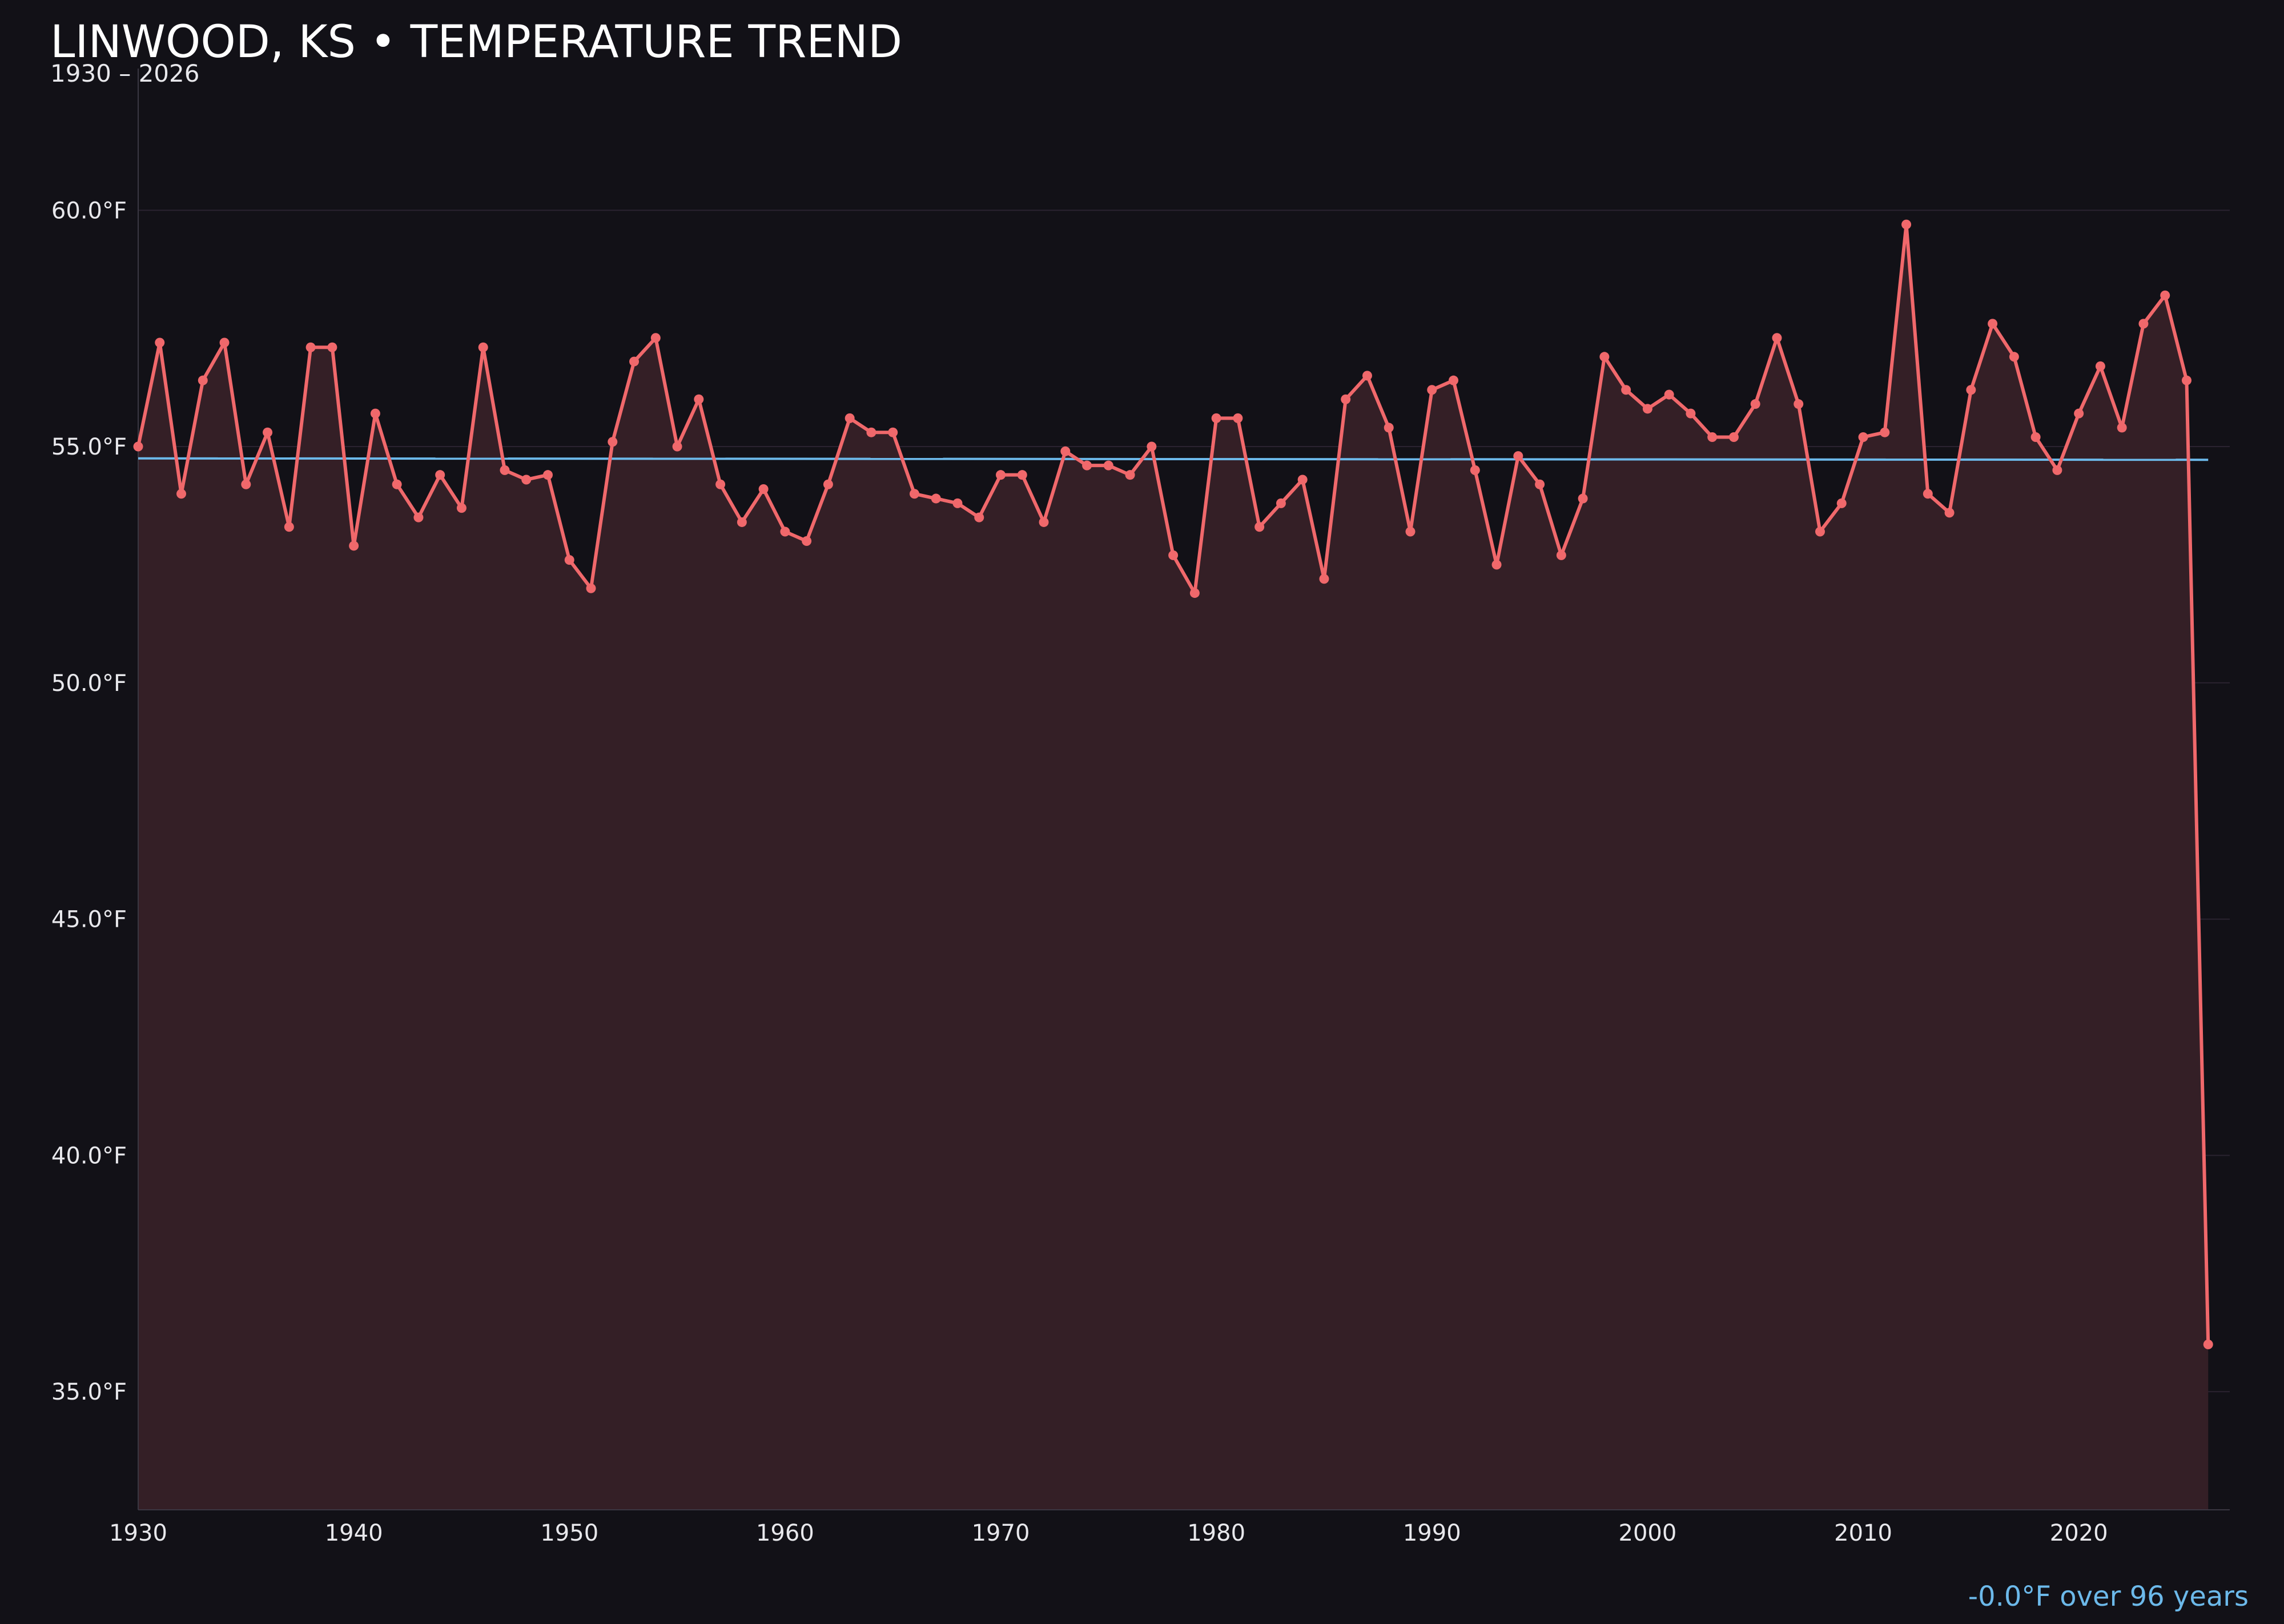 The height and width of the screenshot is (1624, 2284). I want to click on data-point-1995, so click(1540, 484).